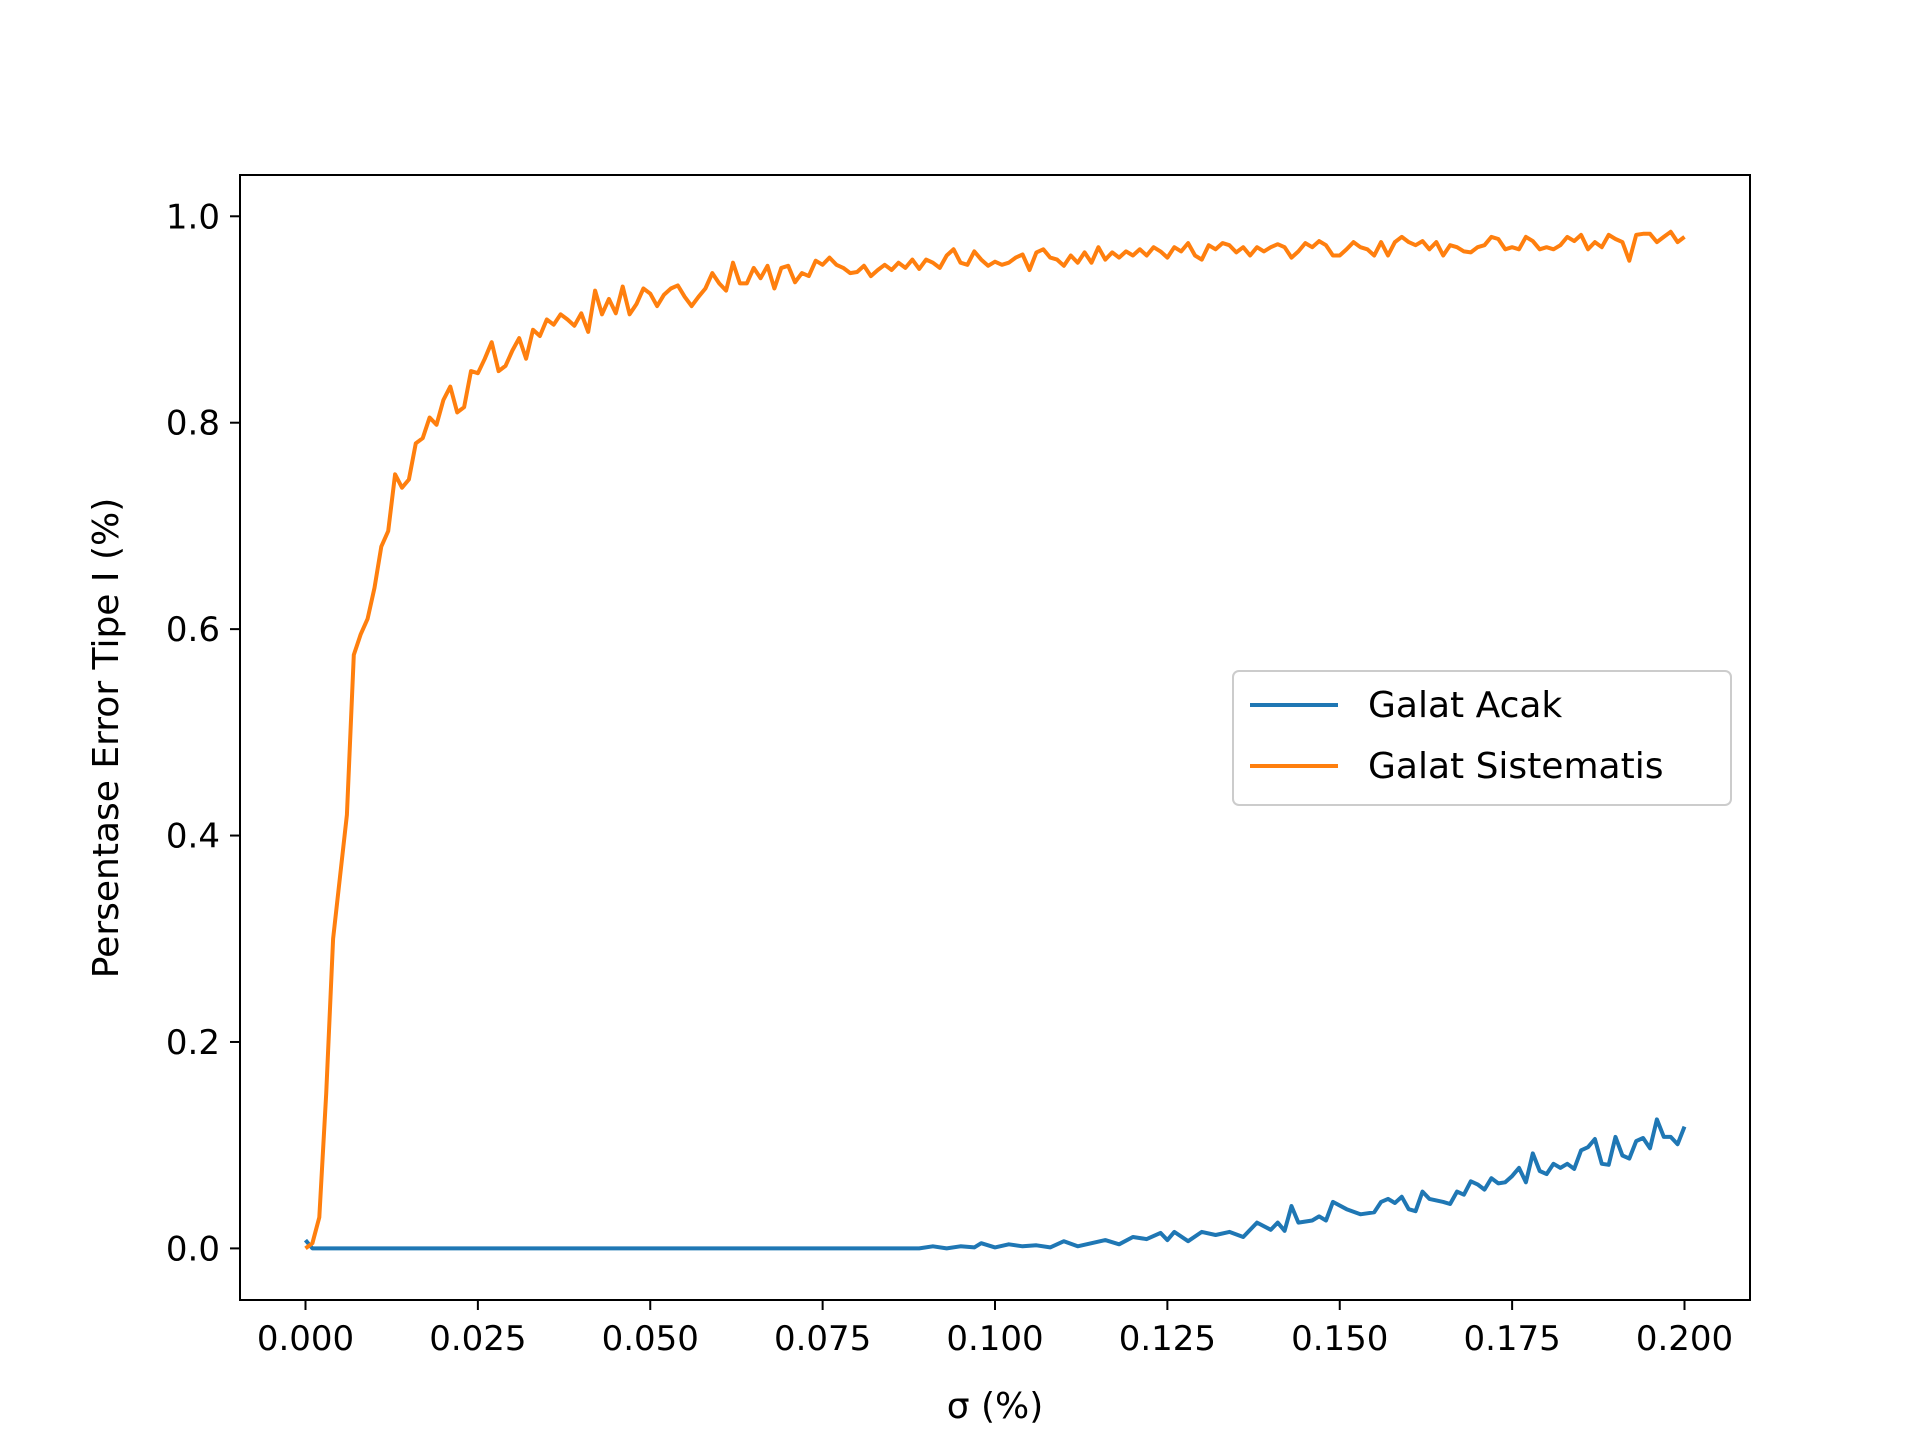  I want to click on y-tick-label: 0.0, so click(193, 1249).